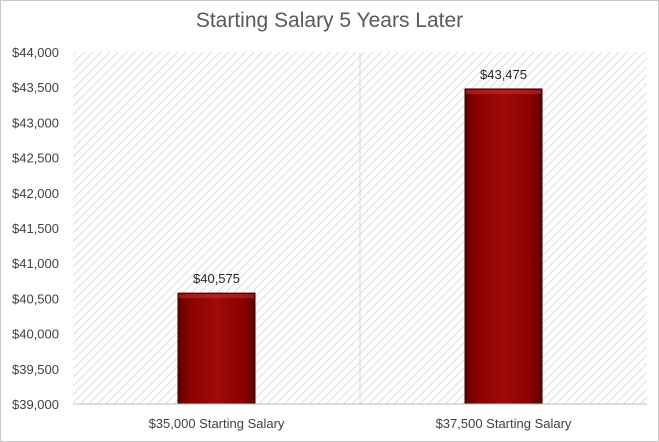 The width and height of the screenshot is (659, 442). Describe the element at coordinates (503, 74) in the screenshot. I see `data-label: $43,475` at that location.